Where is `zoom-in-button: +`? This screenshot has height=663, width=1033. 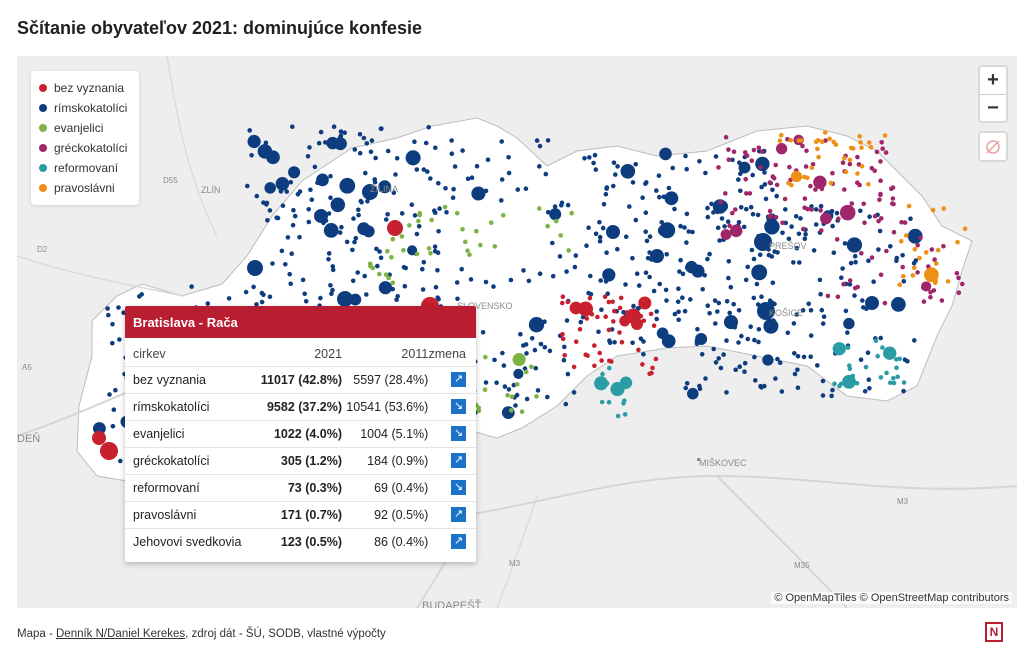 zoom-in-button: + is located at coordinates (993, 80).